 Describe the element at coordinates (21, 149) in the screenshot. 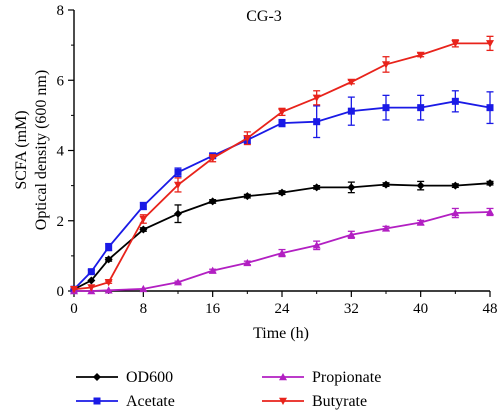

I see `y-axis-label-line-1: SCFA (mM)` at that location.